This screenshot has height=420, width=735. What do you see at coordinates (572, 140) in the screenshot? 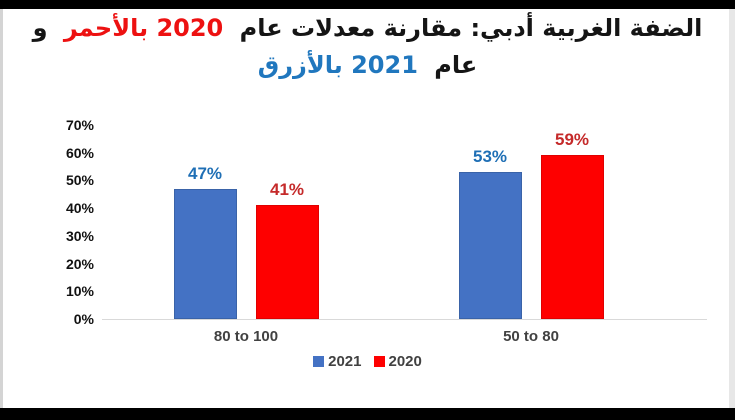
I see `bar-value-label: 59%` at bounding box center [572, 140].